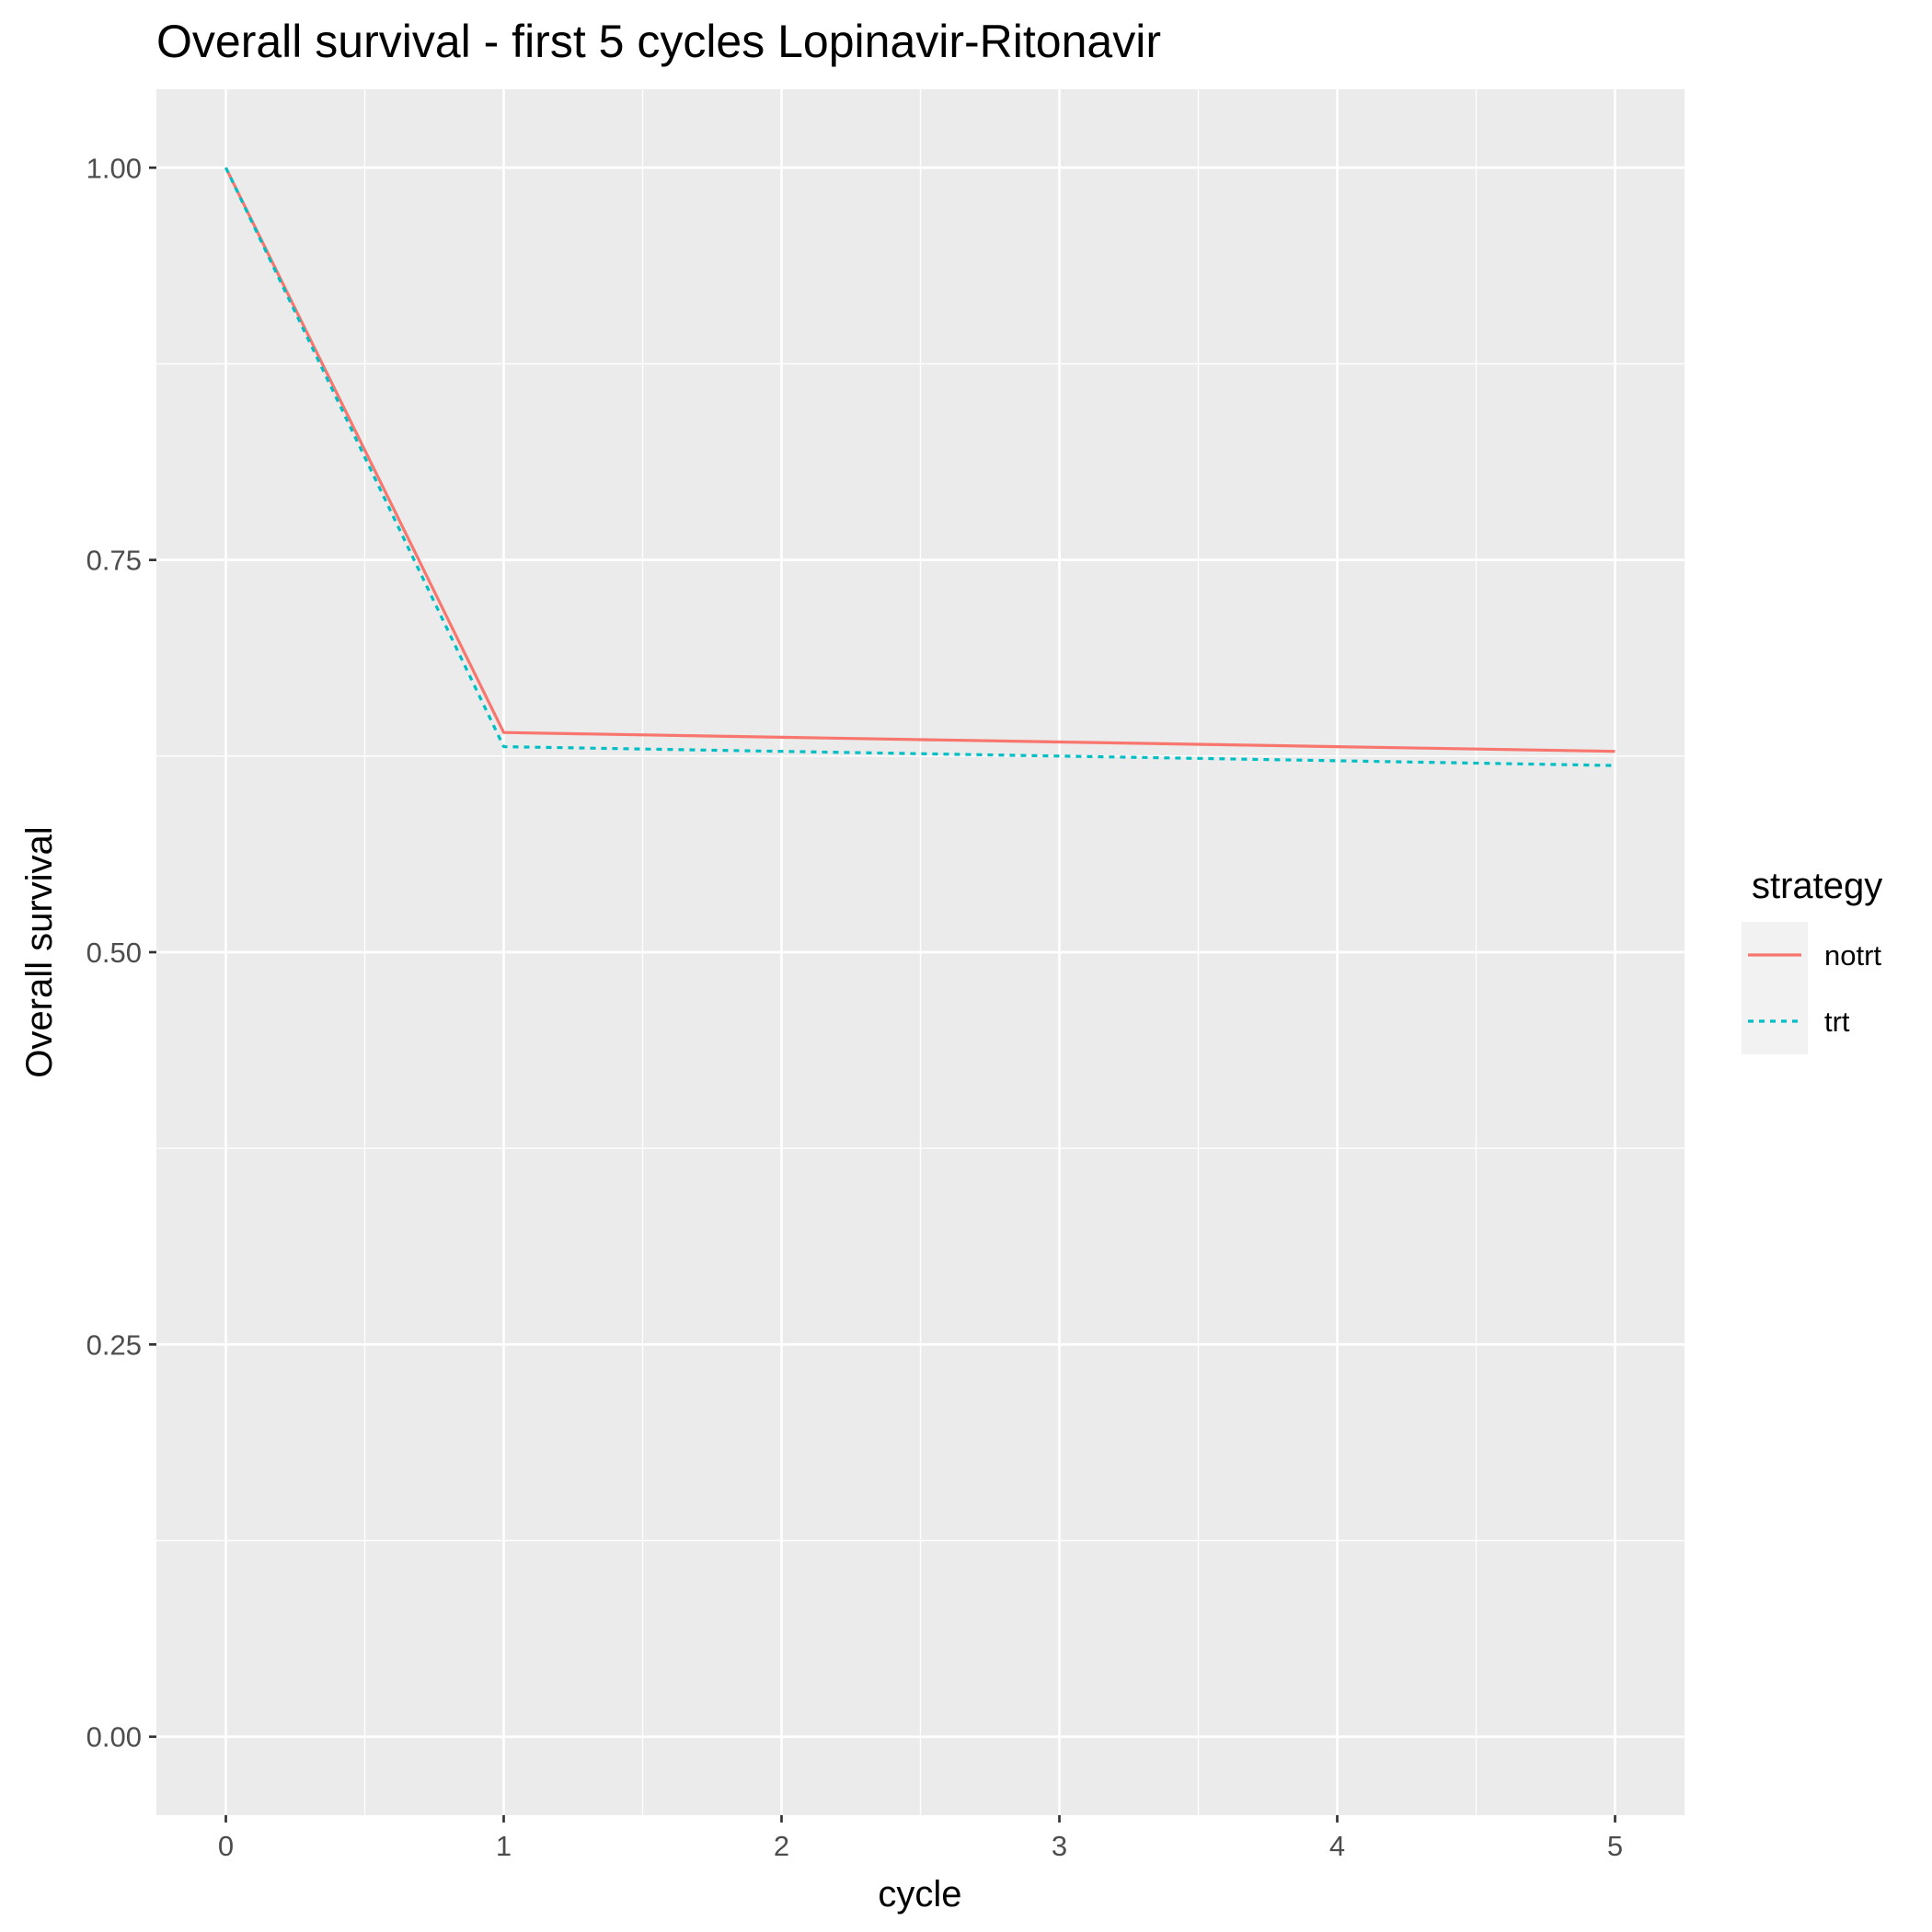  Describe the element at coordinates (1775, 988) in the screenshot. I see `legend-key-background` at that location.